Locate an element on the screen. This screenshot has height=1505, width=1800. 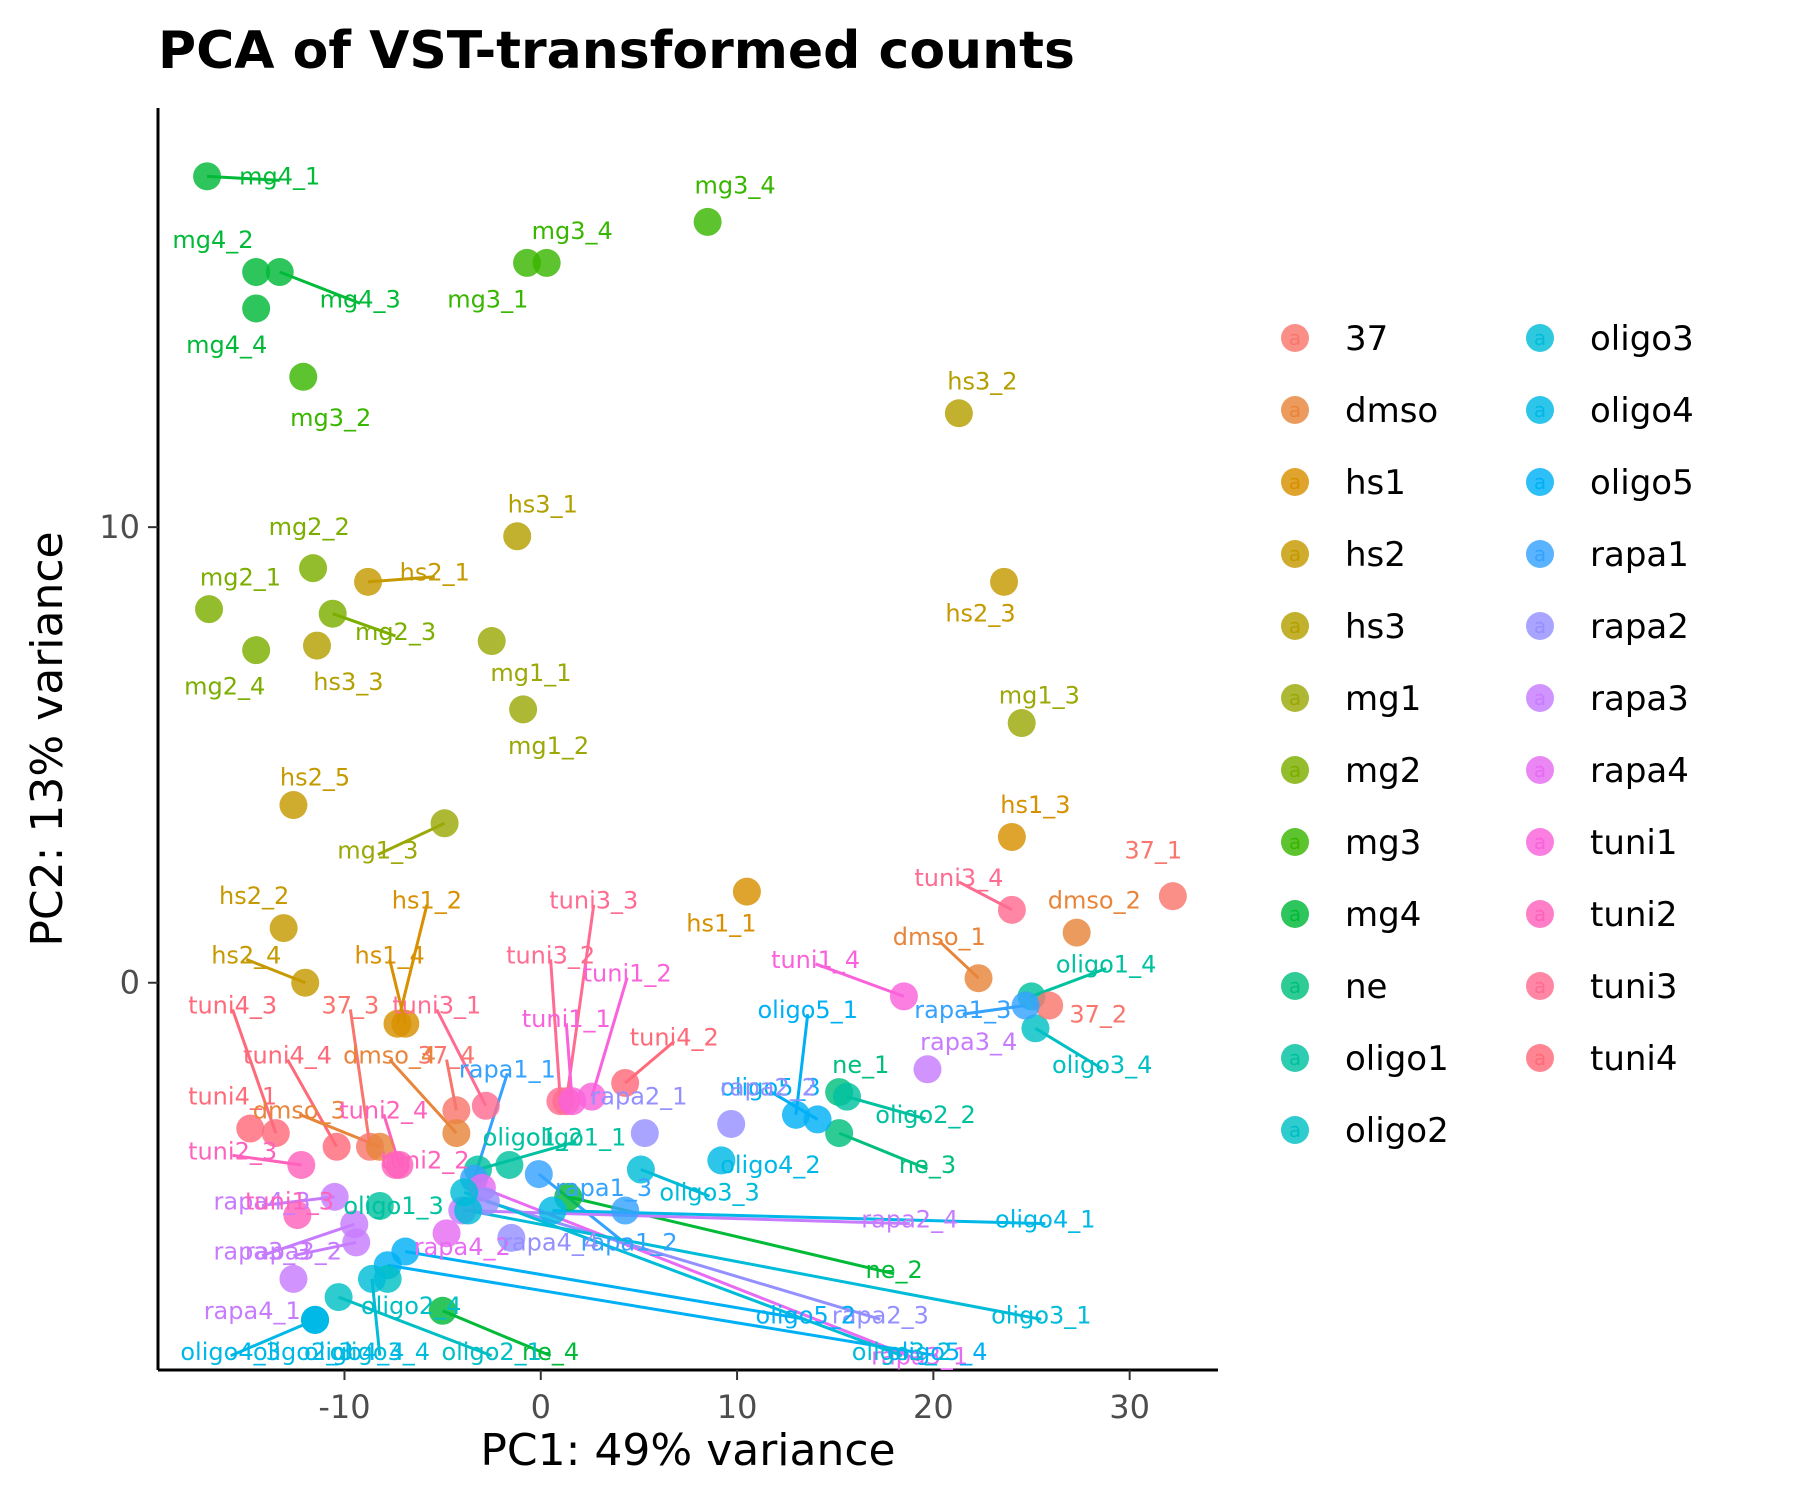
point-label: tuni1_4 is located at coordinates (815, 960).